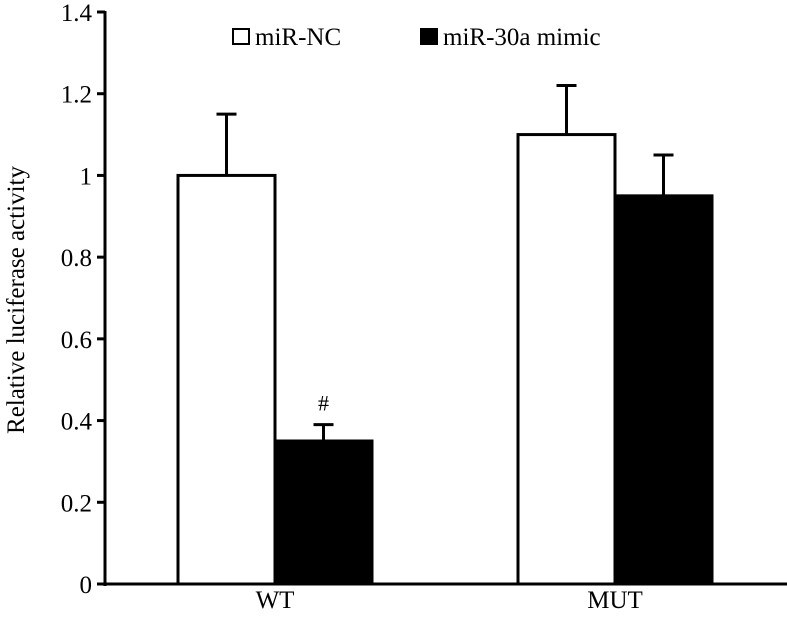 This screenshot has width=787, height=617. What do you see at coordinates (323, 512) in the screenshot?
I see `bar-wt-mimic` at bounding box center [323, 512].